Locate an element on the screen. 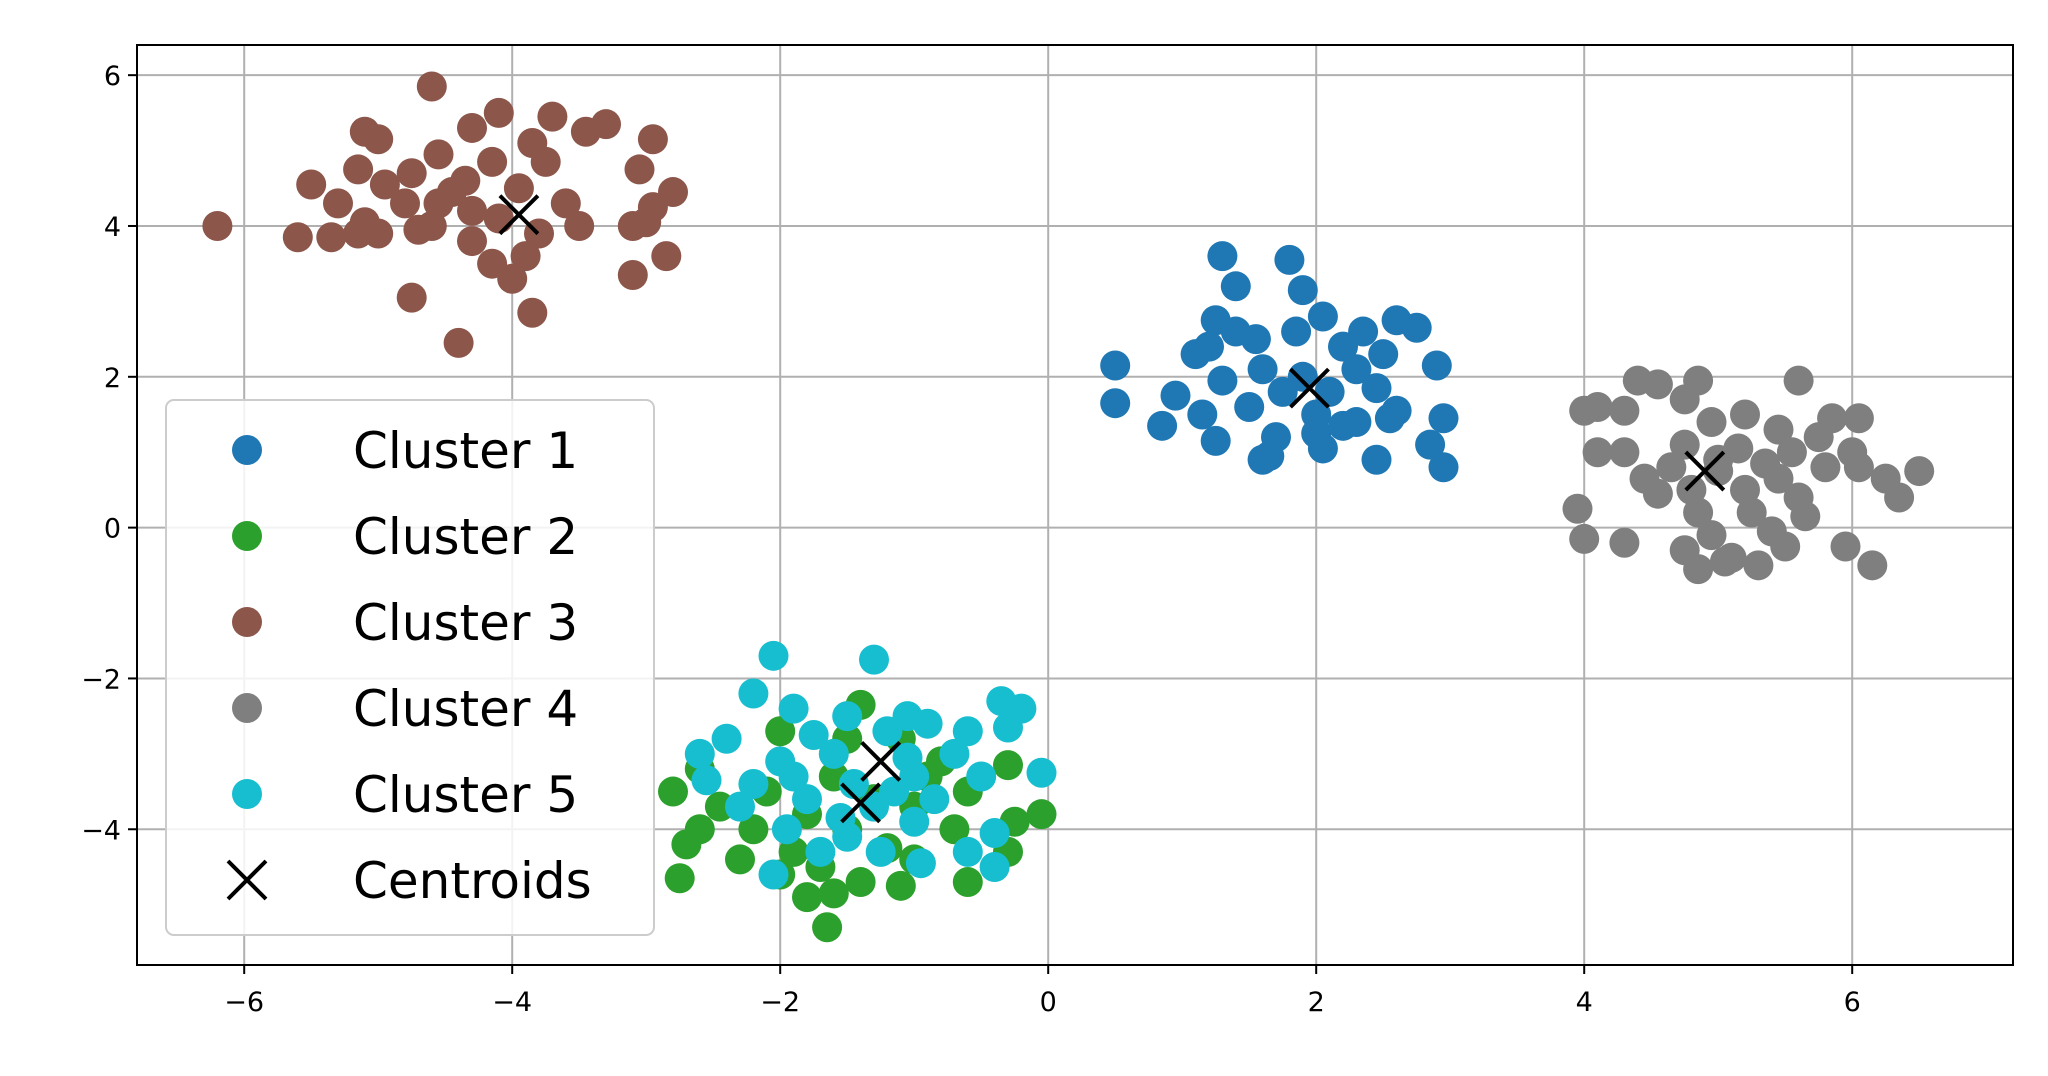 The height and width of the screenshot is (1076, 2048). x-tick-label: 0 is located at coordinates (1048, 1002).